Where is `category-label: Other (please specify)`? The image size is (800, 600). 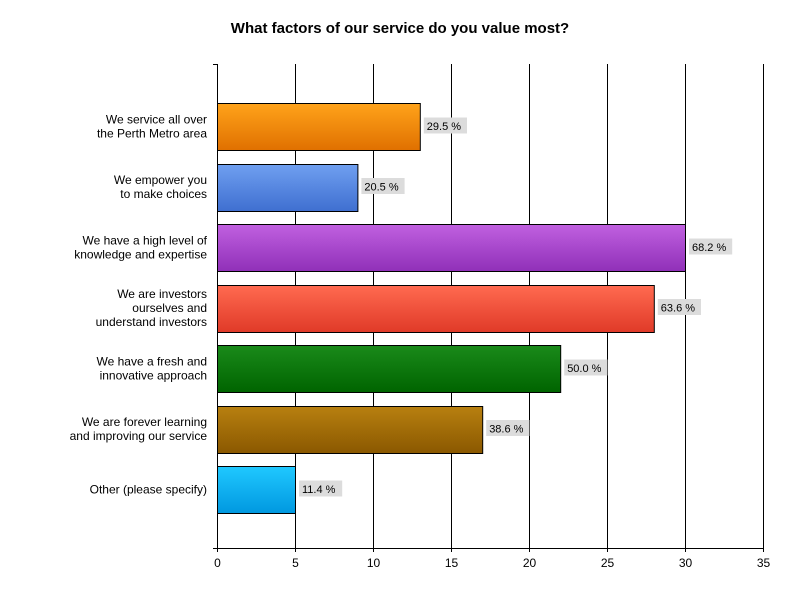
category-label: Other (please specify) is located at coordinates (148, 490).